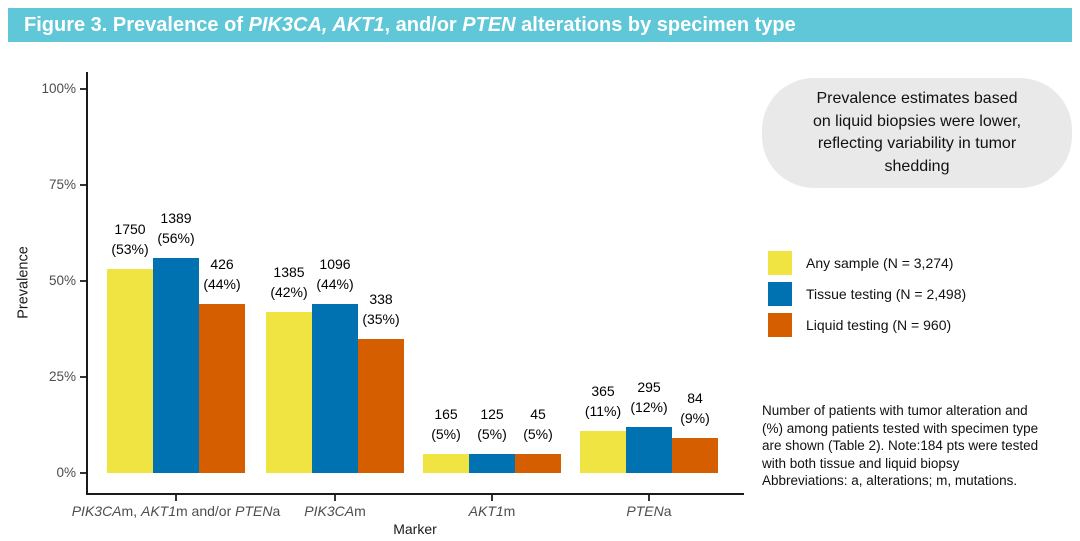 This screenshot has height=541, width=1080. What do you see at coordinates (62, 280) in the screenshot?
I see `y-tick-label: 50%` at bounding box center [62, 280].